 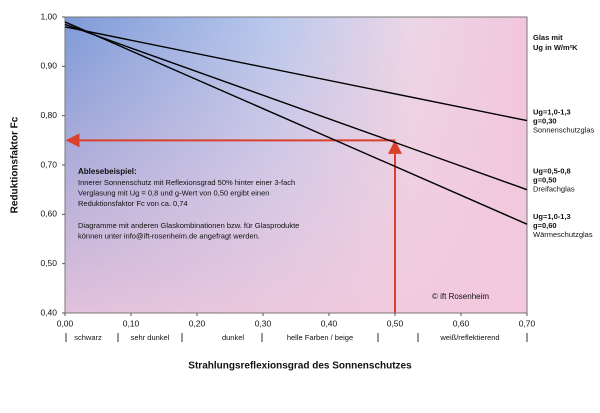 What do you see at coordinates (545, 225) in the screenshot?
I see `legend-g: g=0,60` at bounding box center [545, 225].